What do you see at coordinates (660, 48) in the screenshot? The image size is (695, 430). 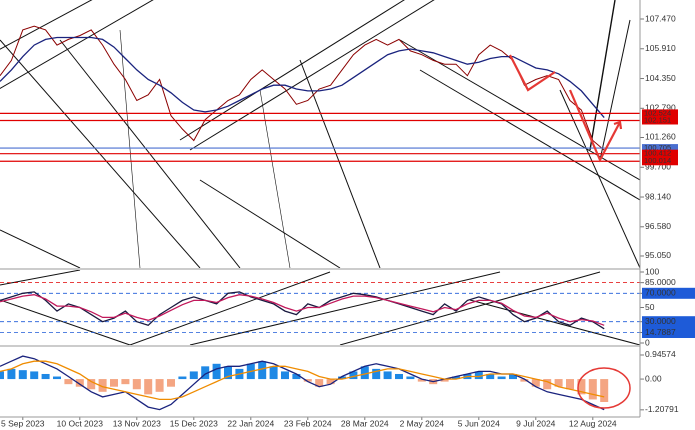 I see `y-tick-label: 105.910` at bounding box center [660, 48].